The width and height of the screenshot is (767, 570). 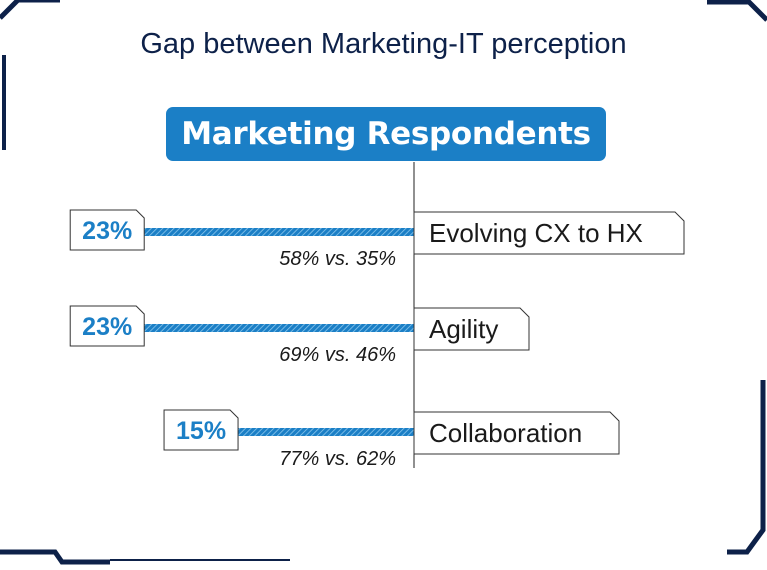 I want to click on value-label: 15%, so click(x=201, y=431).